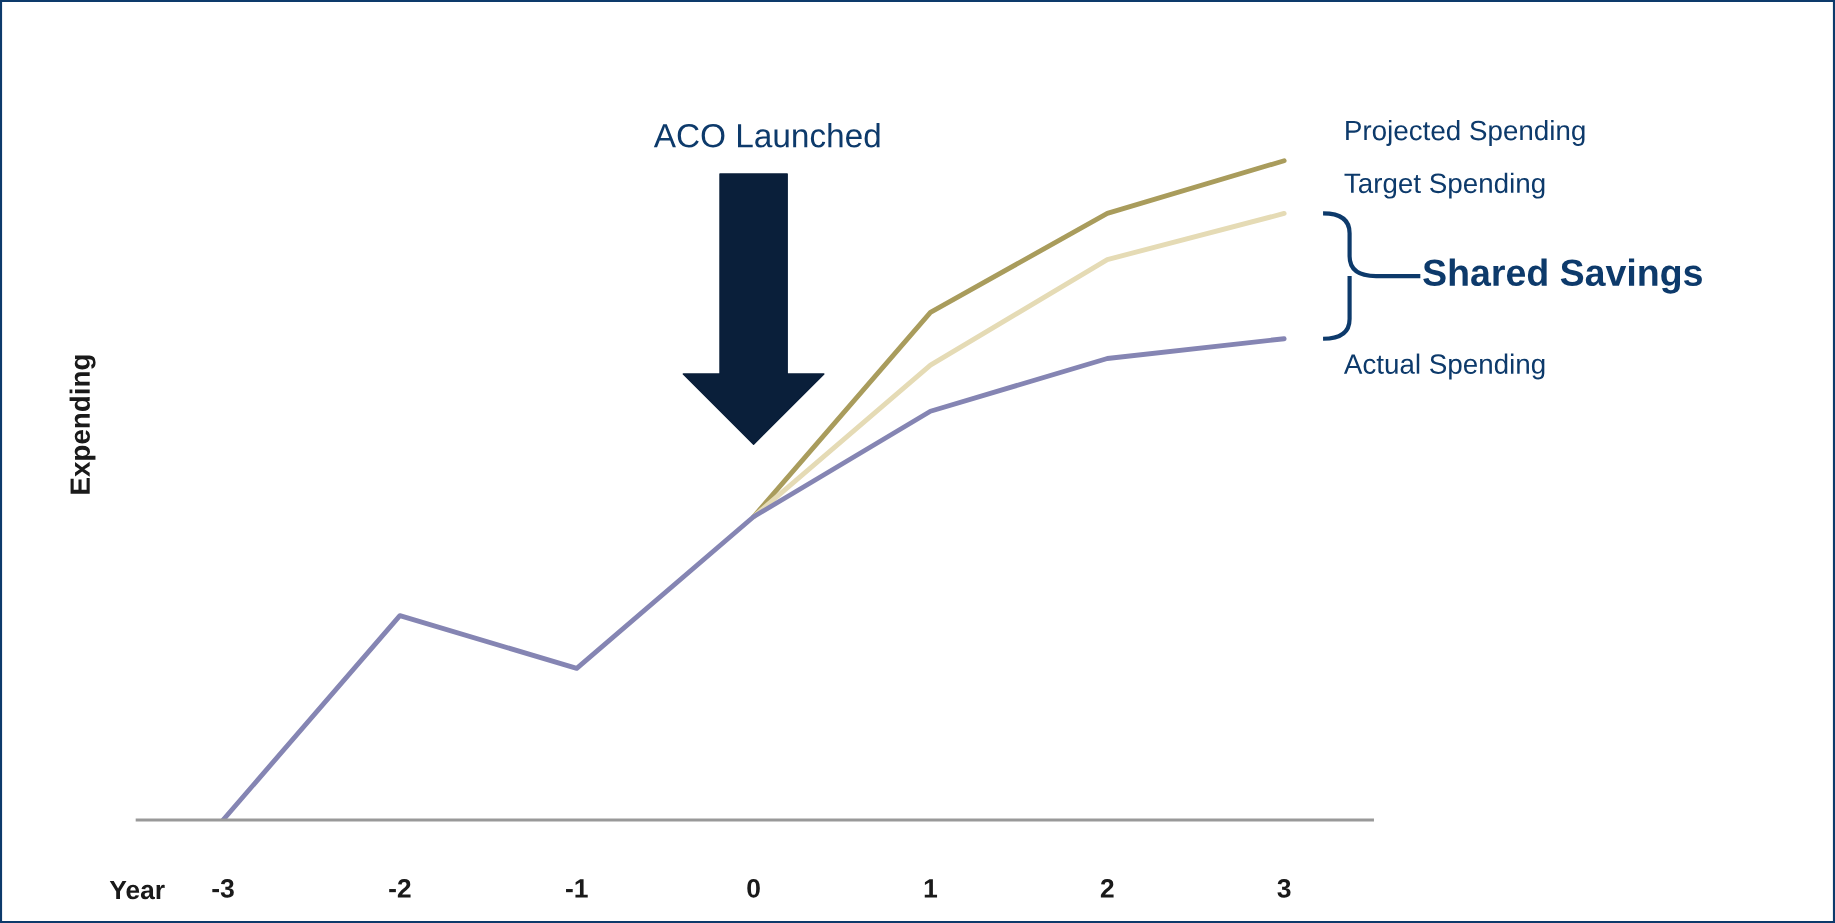 This screenshot has height=923, width=1835. Describe the element at coordinates (931, 888) in the screenshot. I see `x-tick-label: 1` at that location.